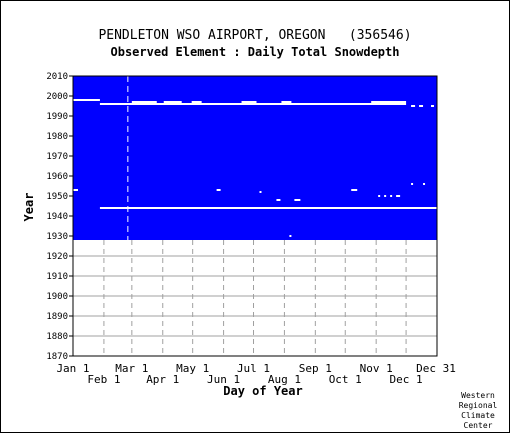 The image size is (510, 433). Describe the element at coordinates (436, 368) in the screenshot. I see `x-tick-label: Dec 31` at that location.